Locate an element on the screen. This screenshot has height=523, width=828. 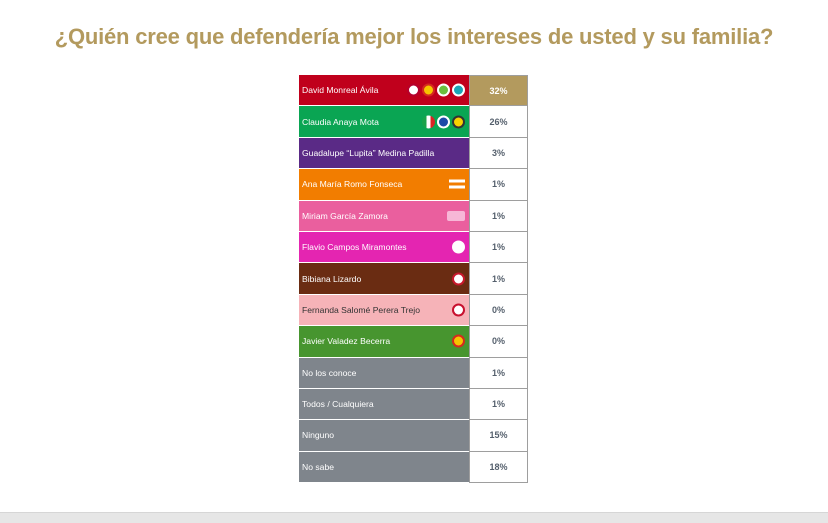
mc-logo-icon is located at coordinates (457, 184).